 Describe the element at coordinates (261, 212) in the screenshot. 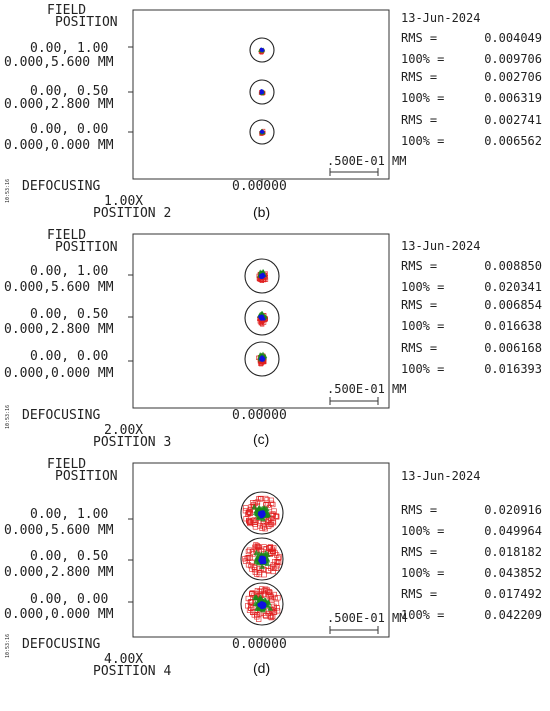

I see `panel-caption: (b)` at that location.